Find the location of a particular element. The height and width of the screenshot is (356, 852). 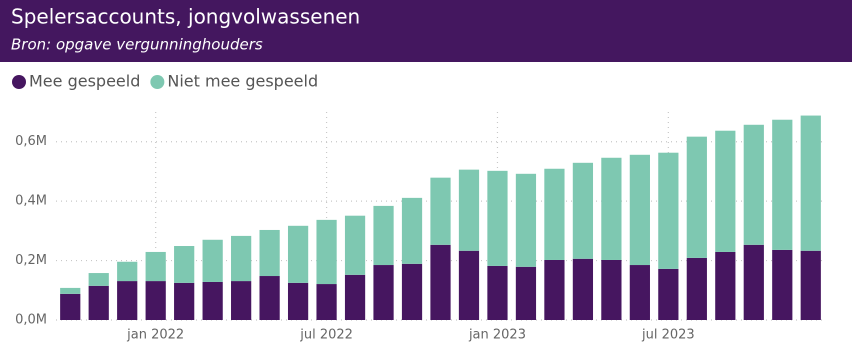

x-tick-label: jan 2023 is located at coordinates (497, 335).